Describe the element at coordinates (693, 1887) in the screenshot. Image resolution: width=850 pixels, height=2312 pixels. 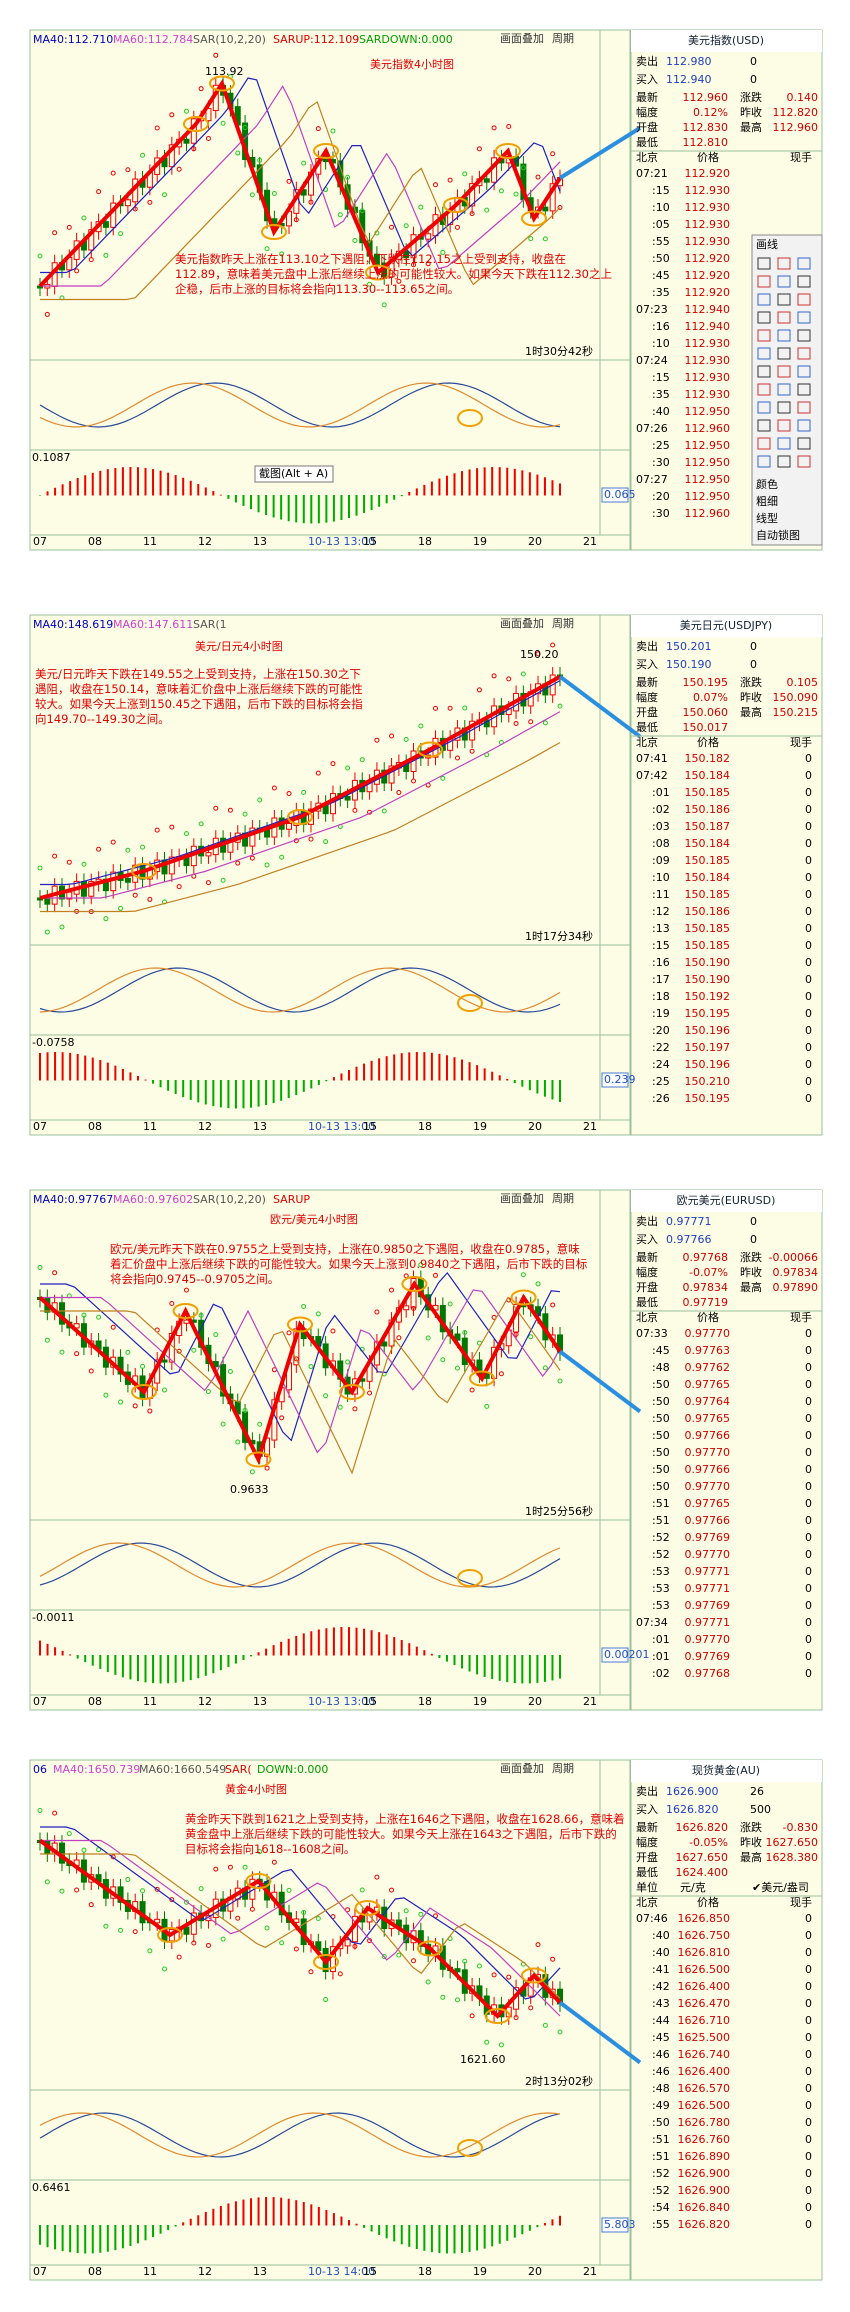
I see `unit-option: 元/克` at that location.